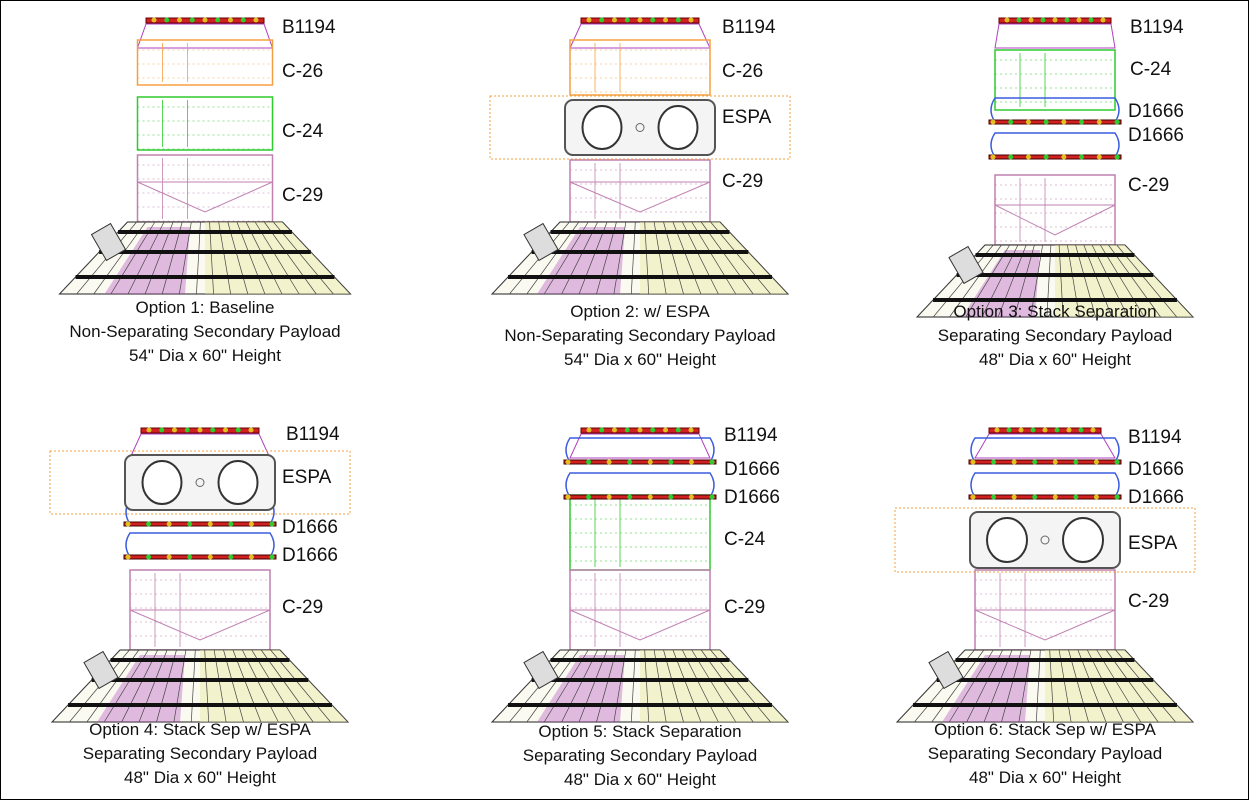 This screenshot has height=802, width=1251. Describe the element at coordinates (1159, 281) in the screenshot. I see `cone-rib` at that location.